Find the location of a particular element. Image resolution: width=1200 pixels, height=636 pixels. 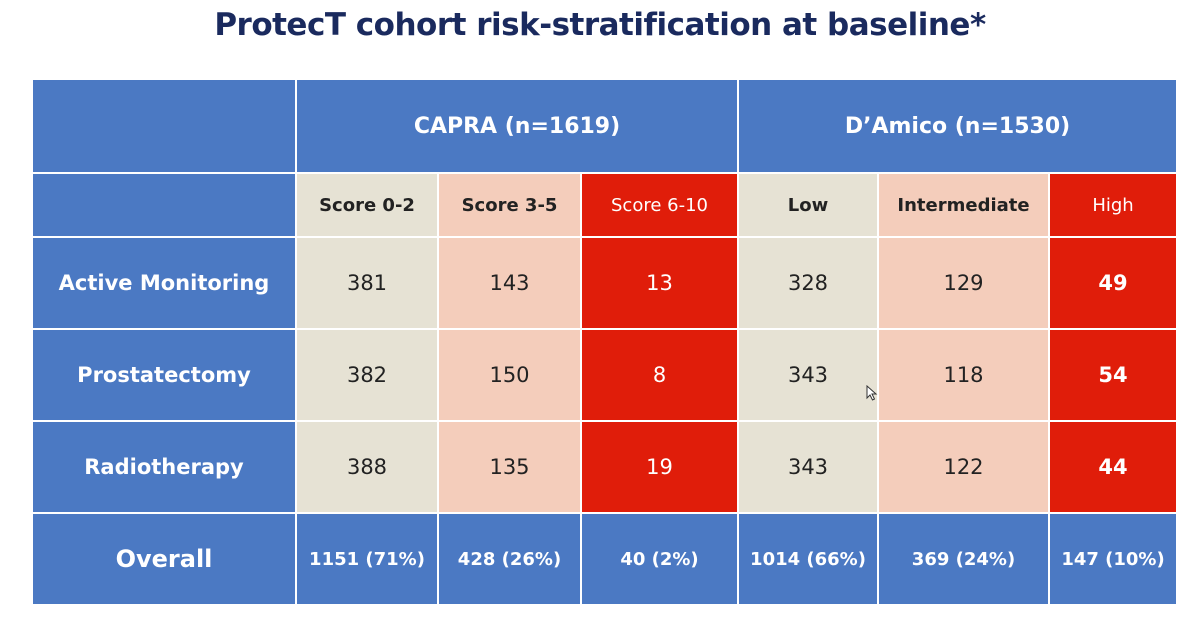

row-label-prostatectomy: Prostatectomy is located at coordinates (164, 375).